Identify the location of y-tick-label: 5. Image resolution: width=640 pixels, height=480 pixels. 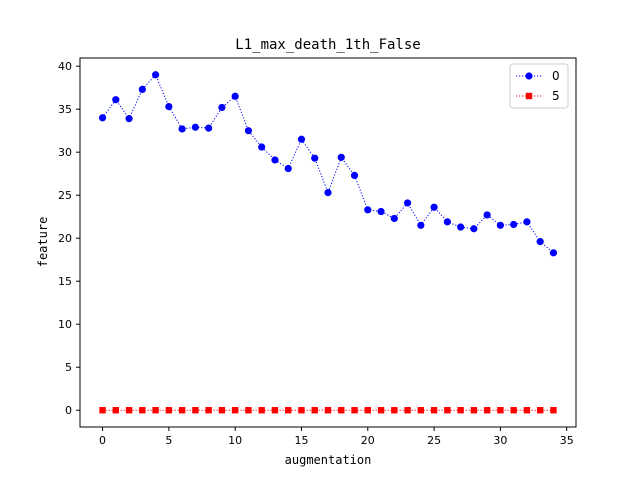
(68, 367).